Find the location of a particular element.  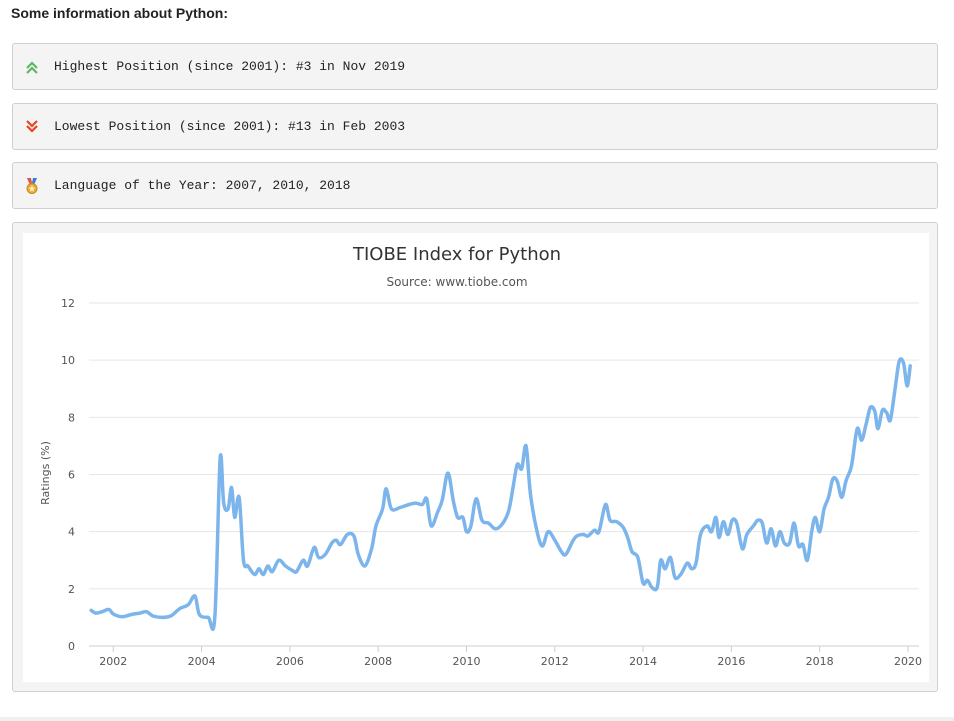

medal-icon is located at coordinates (32, 185).